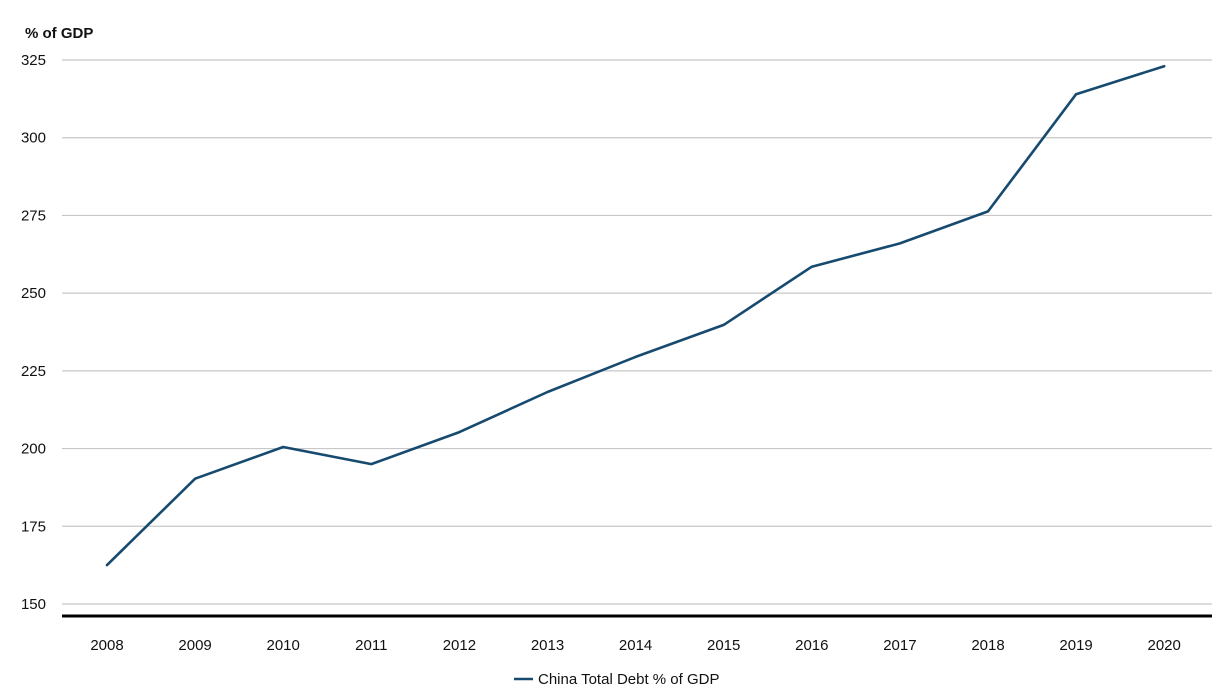 This screenshot has width=1226, height=695. Describe the element at coordinates (33, 293) in the screenshot. I see `y-tick-label-250: 250` at that location.